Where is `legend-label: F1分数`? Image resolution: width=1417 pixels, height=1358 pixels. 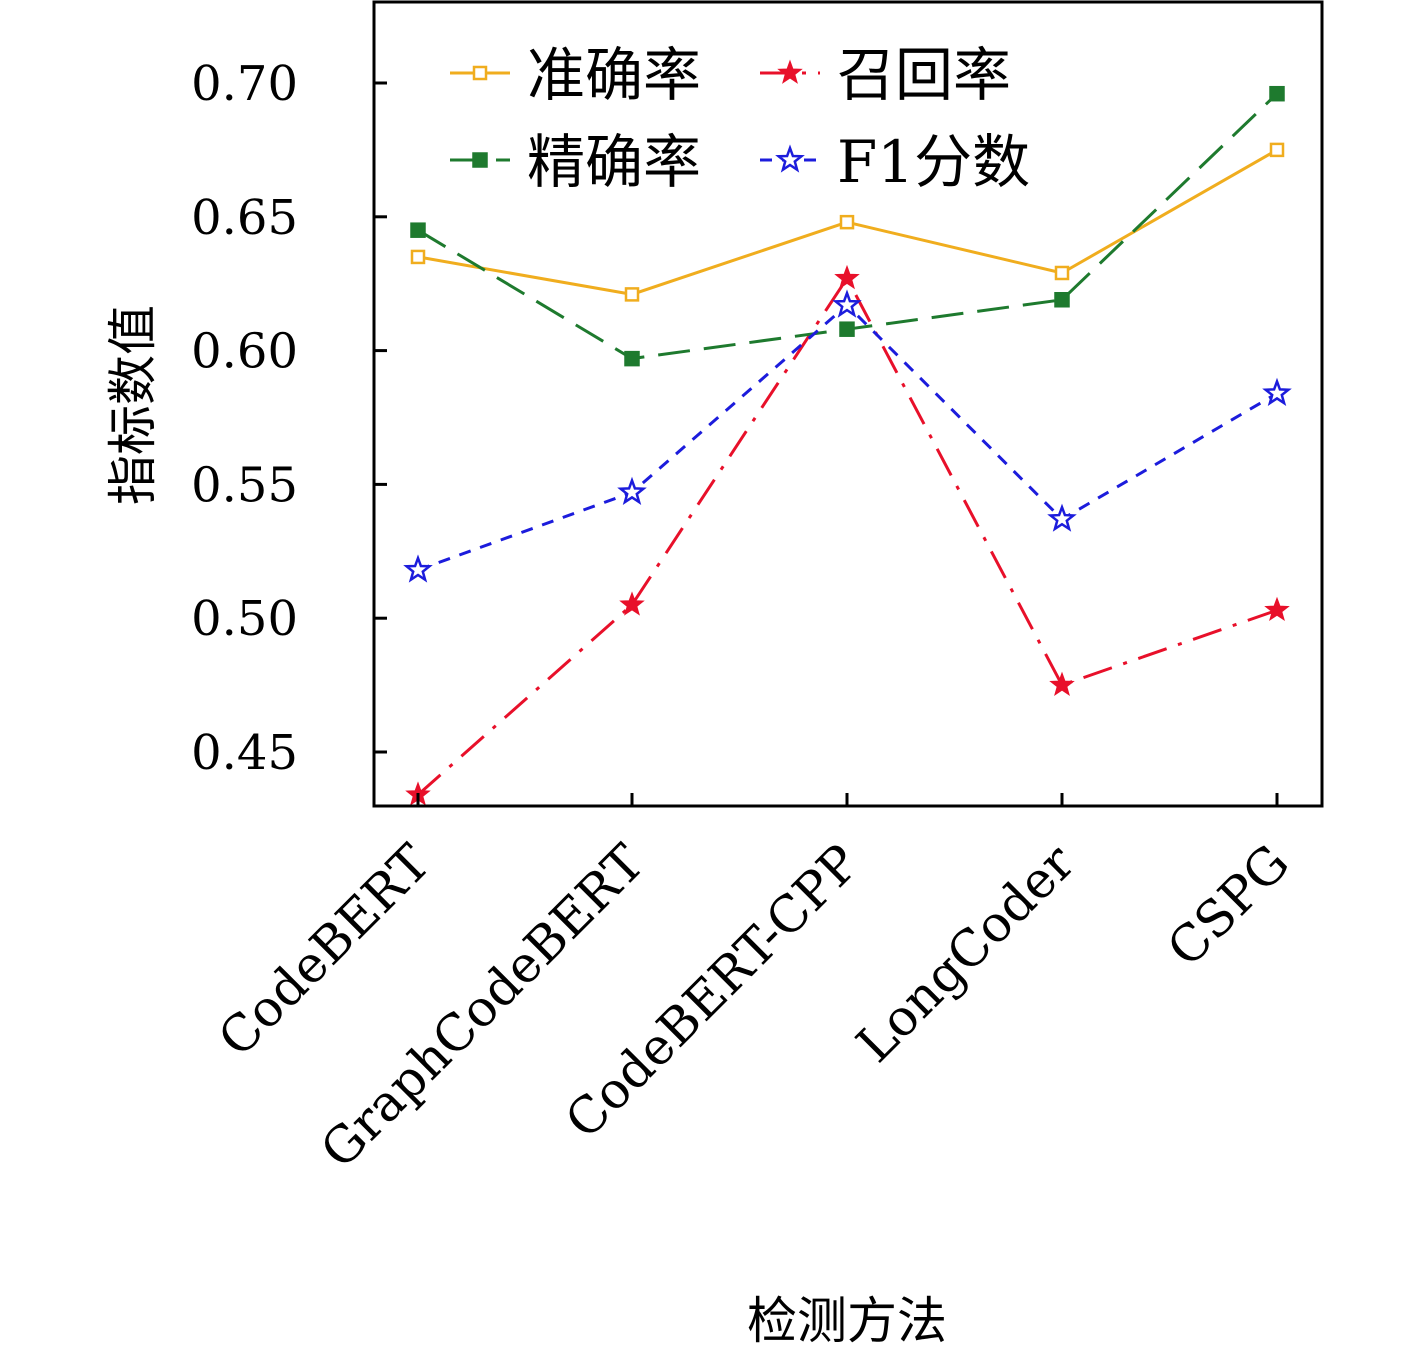 legend-label: F1分数 is located at coordinates (933, 162).